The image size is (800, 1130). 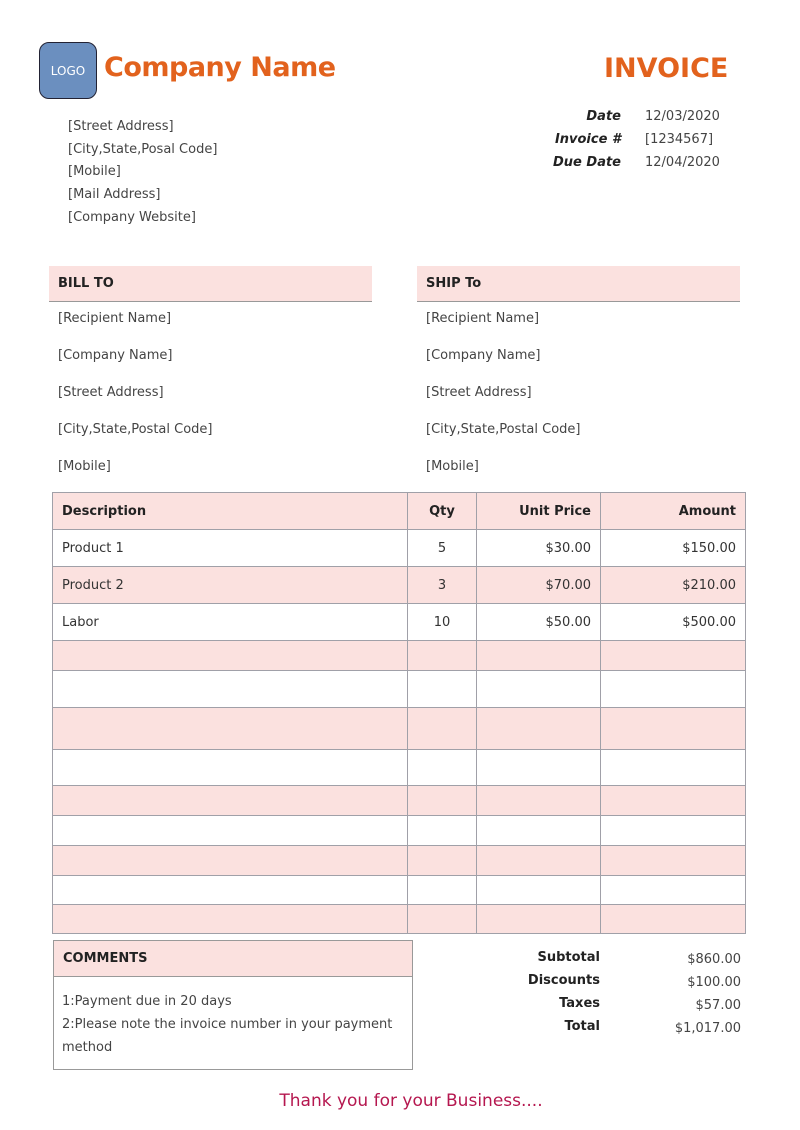 I want to click on comments-header: COMMENTS, so click(x=233, y=959).